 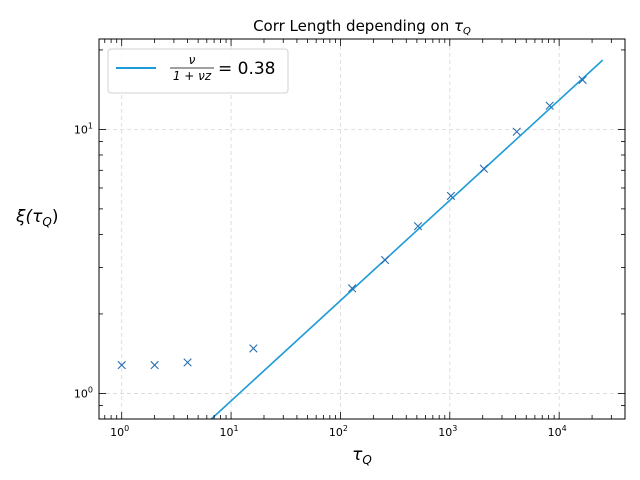 I want to click on legend-box, so click(x=198, y=71).